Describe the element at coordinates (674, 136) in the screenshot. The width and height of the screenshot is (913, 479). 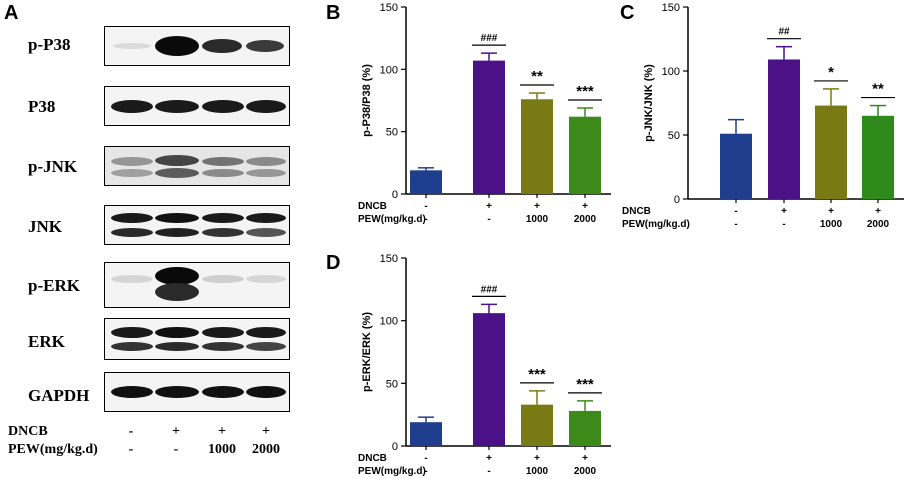
I see `y-tick-label-c-1: 50` at that location.